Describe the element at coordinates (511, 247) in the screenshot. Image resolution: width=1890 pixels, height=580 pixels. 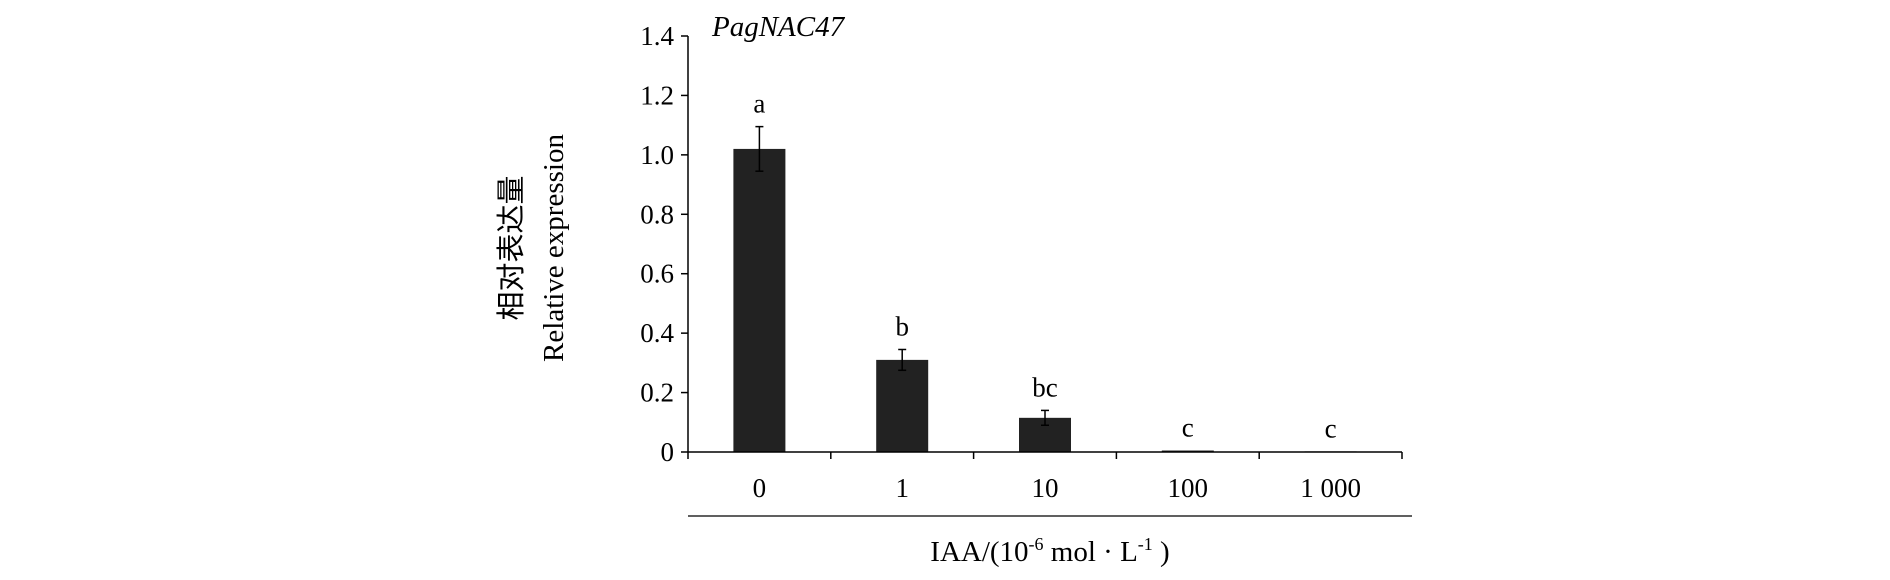
I see `y-axis-title-chinese: 相对表达量` at that location.